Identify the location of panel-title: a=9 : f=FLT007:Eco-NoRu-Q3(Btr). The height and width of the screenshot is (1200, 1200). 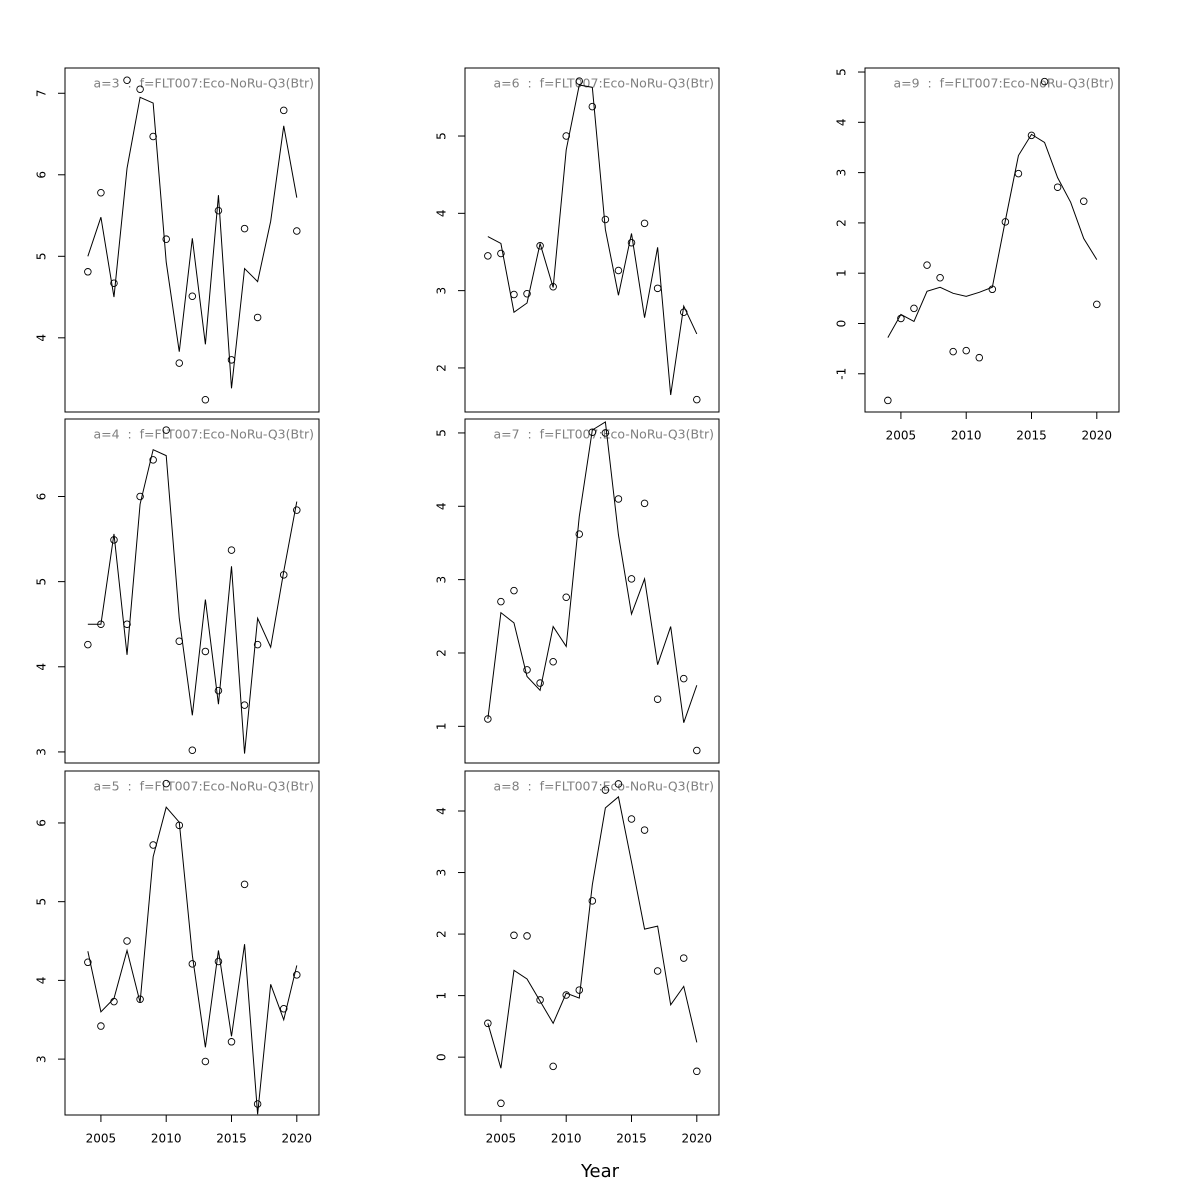
(1003, 83).